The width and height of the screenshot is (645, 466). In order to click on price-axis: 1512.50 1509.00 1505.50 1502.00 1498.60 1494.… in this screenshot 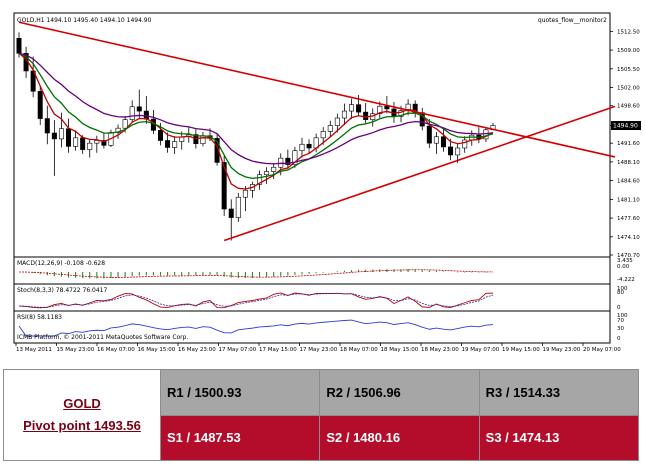, I will do `click(625, 144)`.